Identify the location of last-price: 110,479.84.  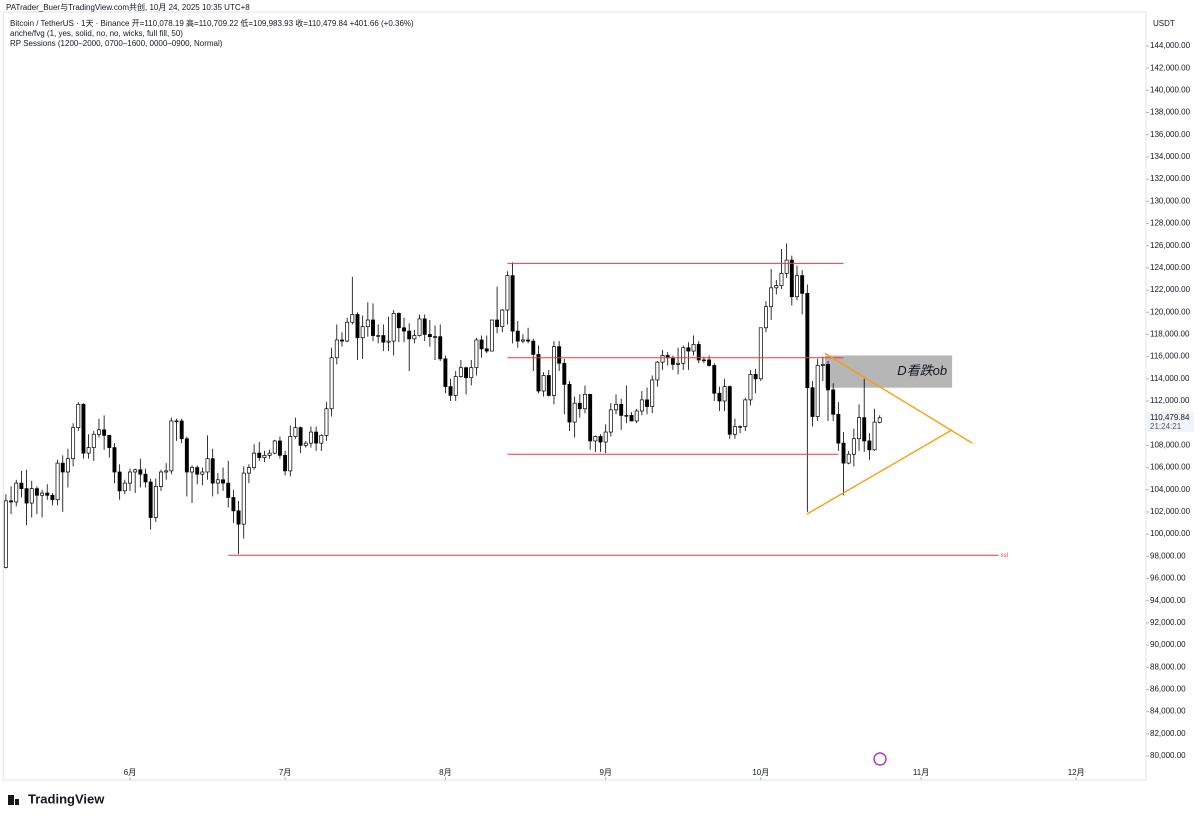
(1170, 417).